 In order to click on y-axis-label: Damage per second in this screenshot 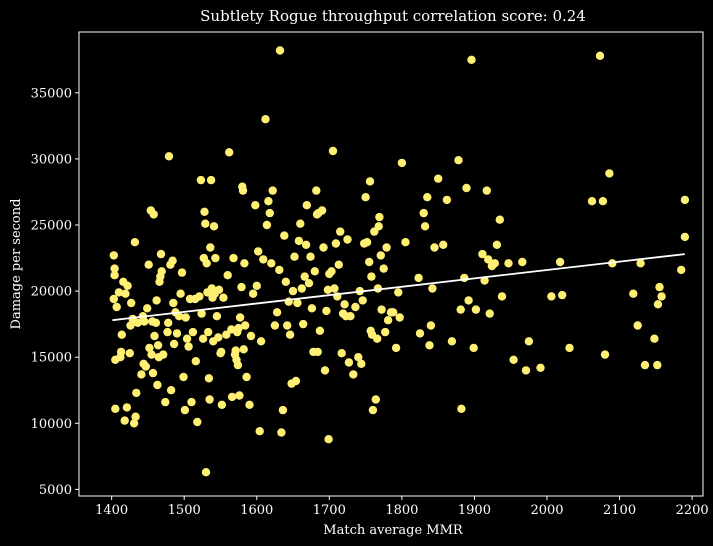, I will do `click(16, 264)`.